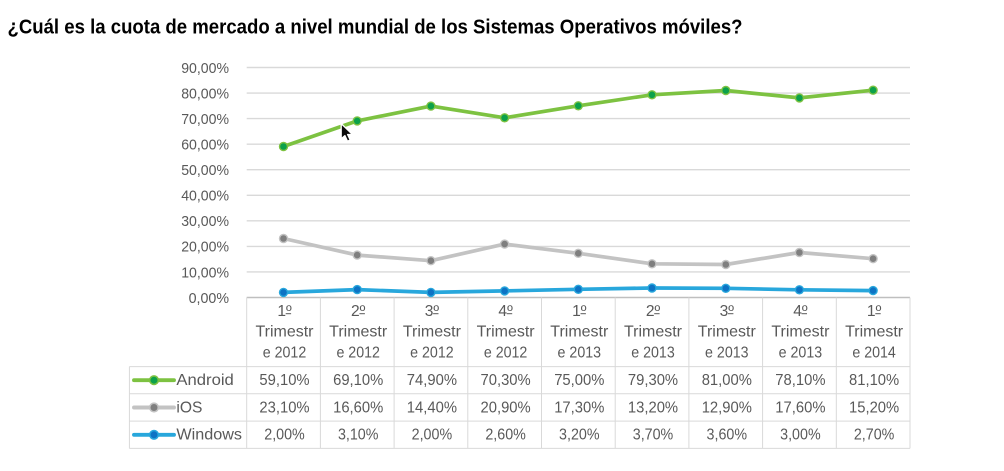 The height and width of the screenshot is (471, 1004). What do you see at coordinates (506, 380) in the screenshot?
I see `svg-text: 70,30%` at bounding box center [506, 380].